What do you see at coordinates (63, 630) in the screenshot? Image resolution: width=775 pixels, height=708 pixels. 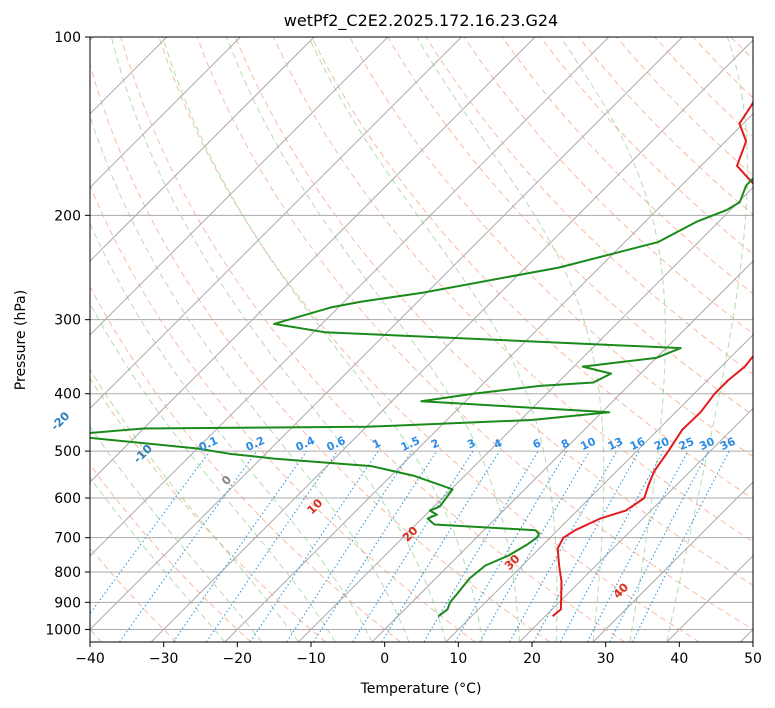 I see `y-tick-label: 1000` at bounding box center [63, 630].